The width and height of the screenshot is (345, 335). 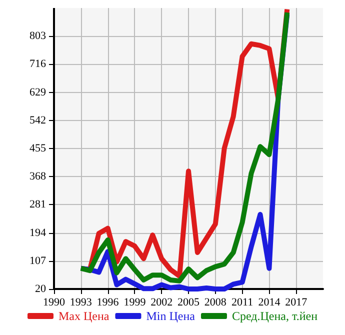 What do you see at coordinates (38, 204) in the screenshot?
I see `y-tick-label: 281` at bounding box center [38, 204].